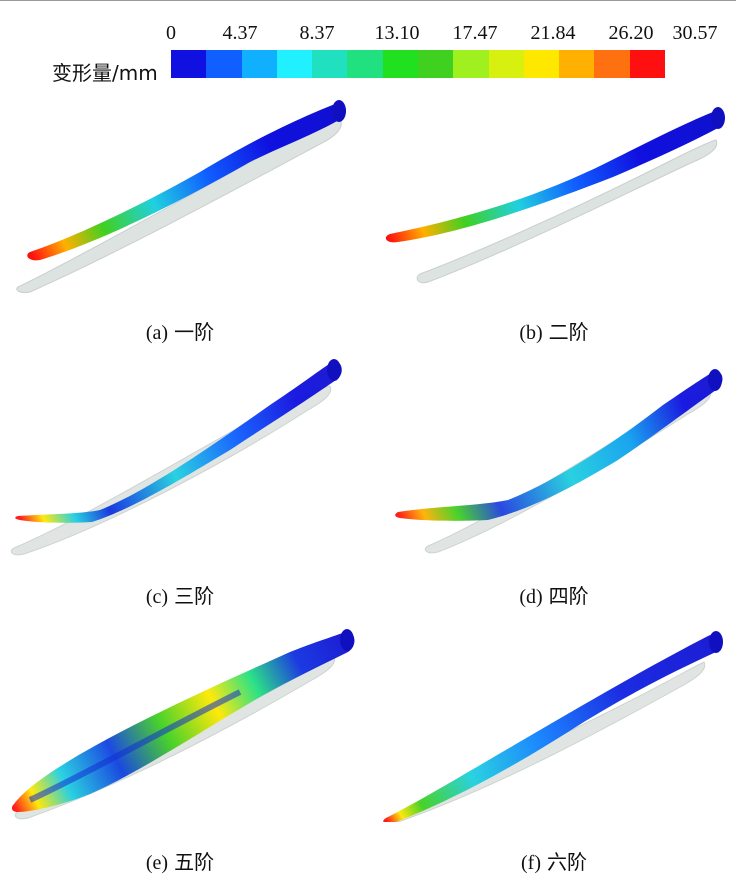 The image size is (736, 875). I want to click on panel-a-blade, so click(184, 197).